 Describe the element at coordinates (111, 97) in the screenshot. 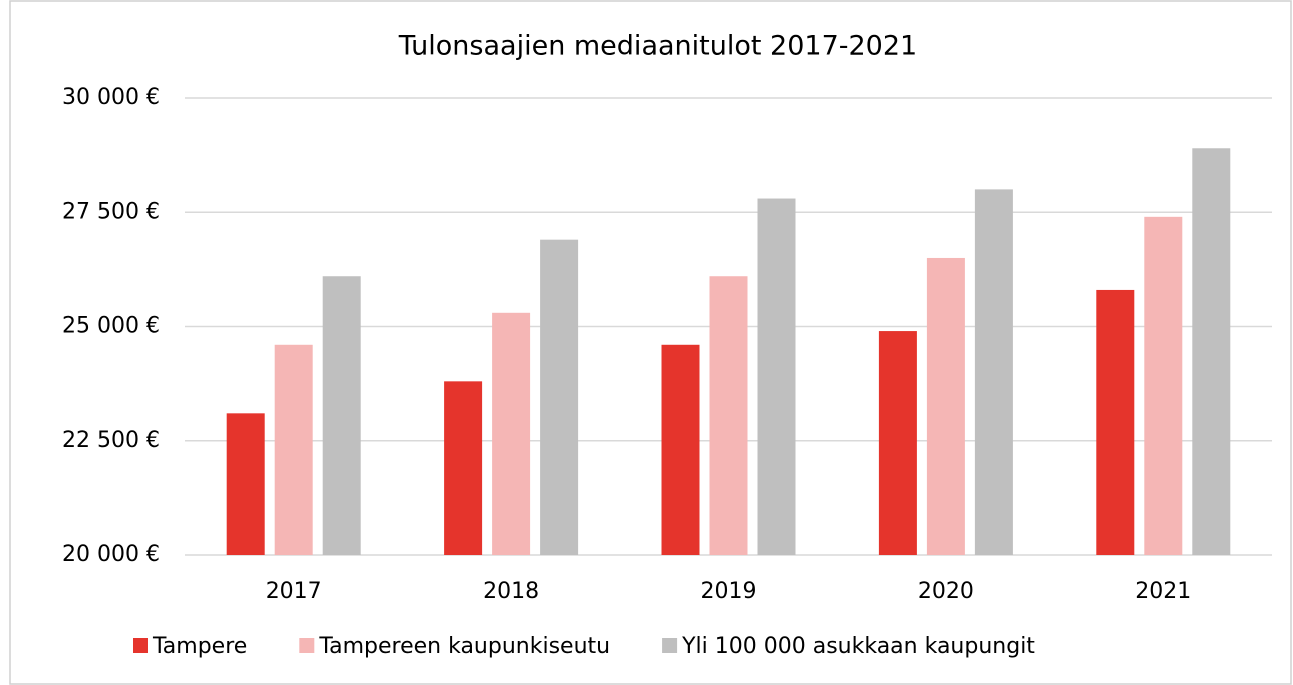

I see `y-tick-label: 30 000 €` at that location.